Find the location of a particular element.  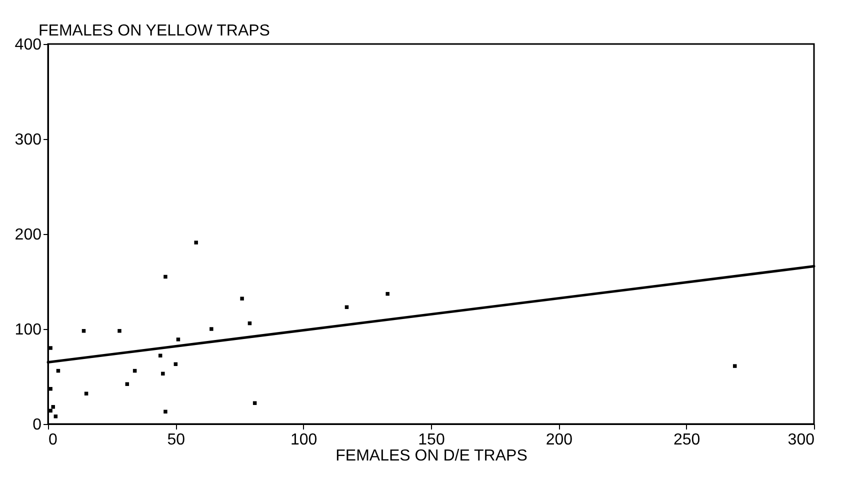

x-tick-label: 200 is located at coordinates (559, 440).